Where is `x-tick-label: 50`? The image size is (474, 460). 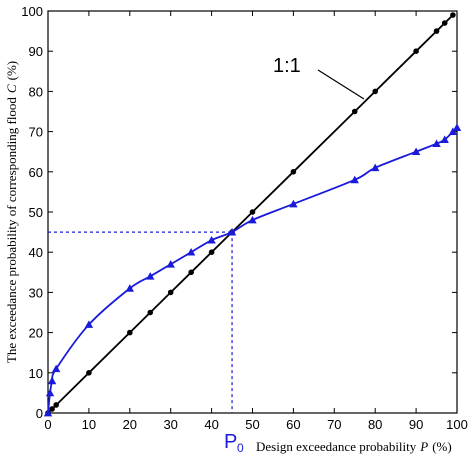 x-tick-label: 50 is located at coordinates (252, 424).